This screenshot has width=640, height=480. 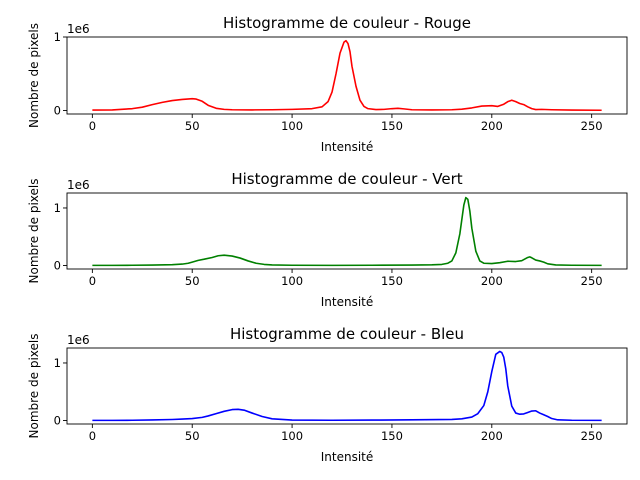 I want to click on y-tick-label-bleu-1: 1, so click(x=57, y=363).